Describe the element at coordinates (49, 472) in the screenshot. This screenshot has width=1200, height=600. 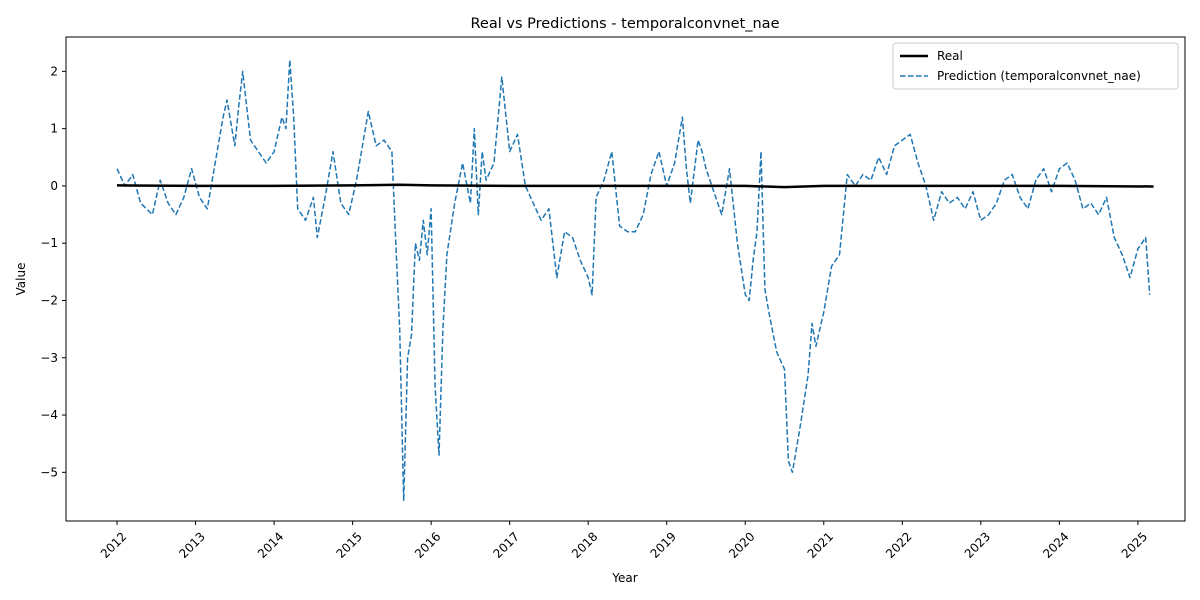
I see `y-tick-label: −5` at that location.